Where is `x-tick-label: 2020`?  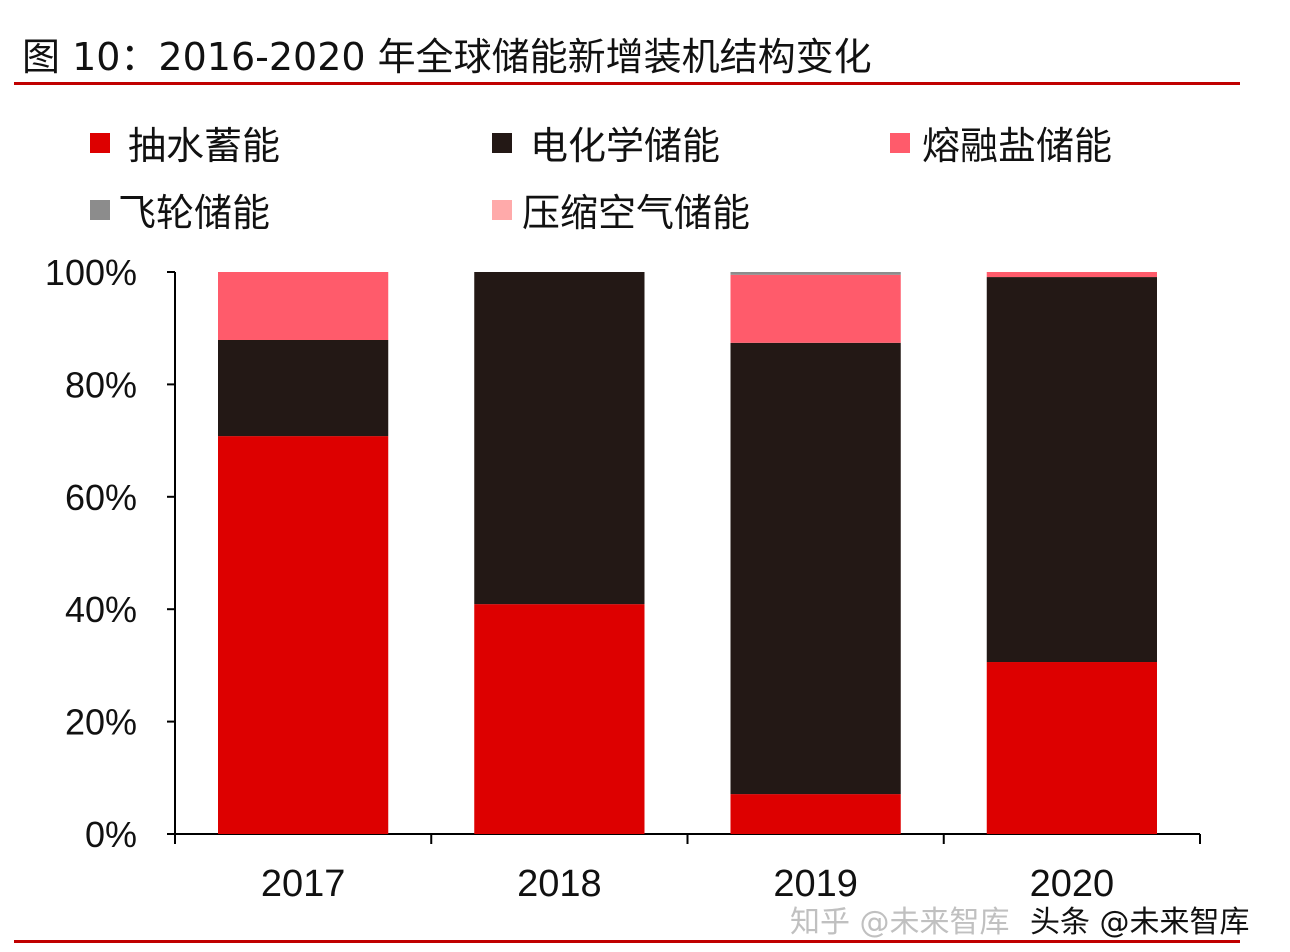 x-tick-label: 2020 is located at coordinates (1072, 884).